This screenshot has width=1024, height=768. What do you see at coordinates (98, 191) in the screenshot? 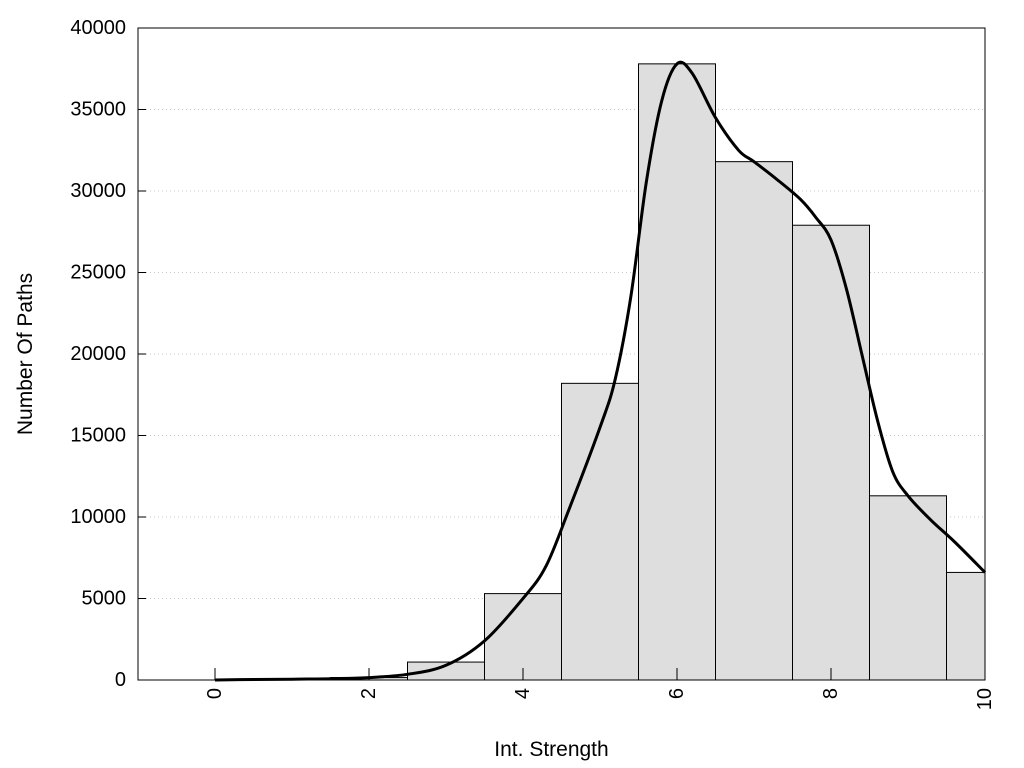
I see `y-tick-label: 30000` at bounding box center [98, 191].